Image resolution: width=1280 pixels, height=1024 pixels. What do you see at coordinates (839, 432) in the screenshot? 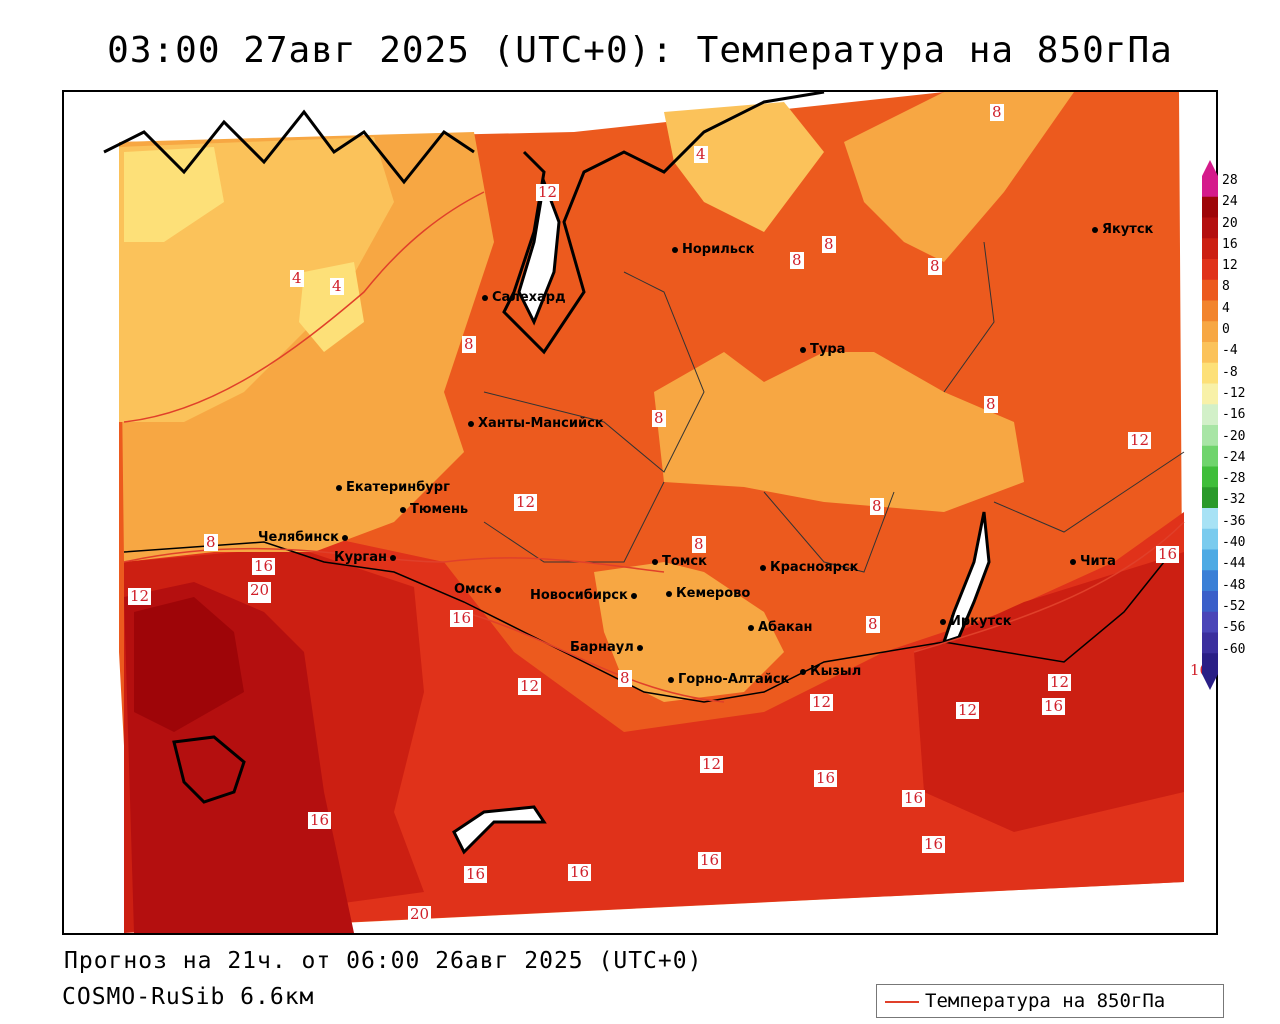
I see `zone-8-center` at bounding box center [839, 432].